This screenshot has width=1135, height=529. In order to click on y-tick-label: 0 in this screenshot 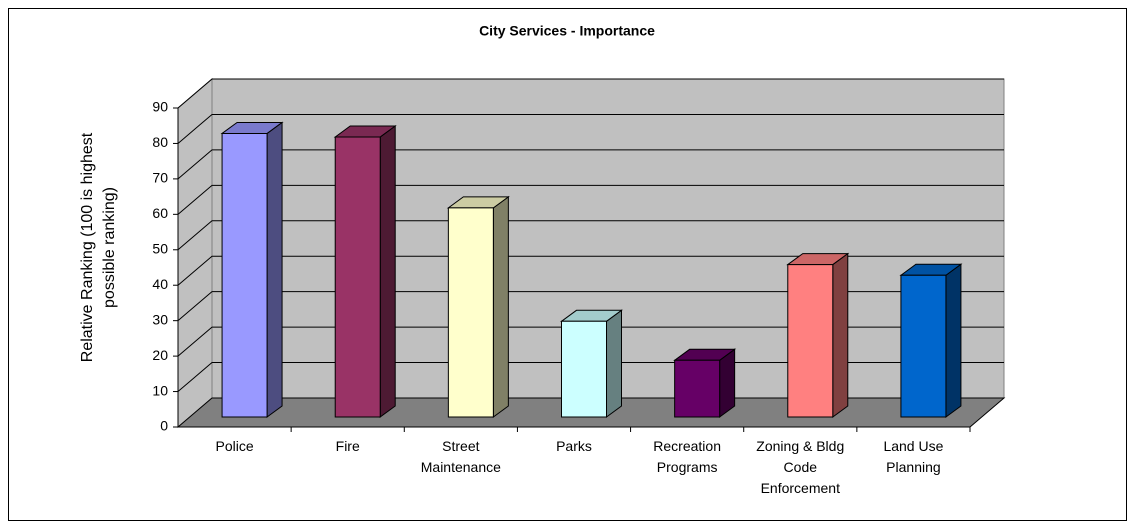, I will do `click(164, 426)`.